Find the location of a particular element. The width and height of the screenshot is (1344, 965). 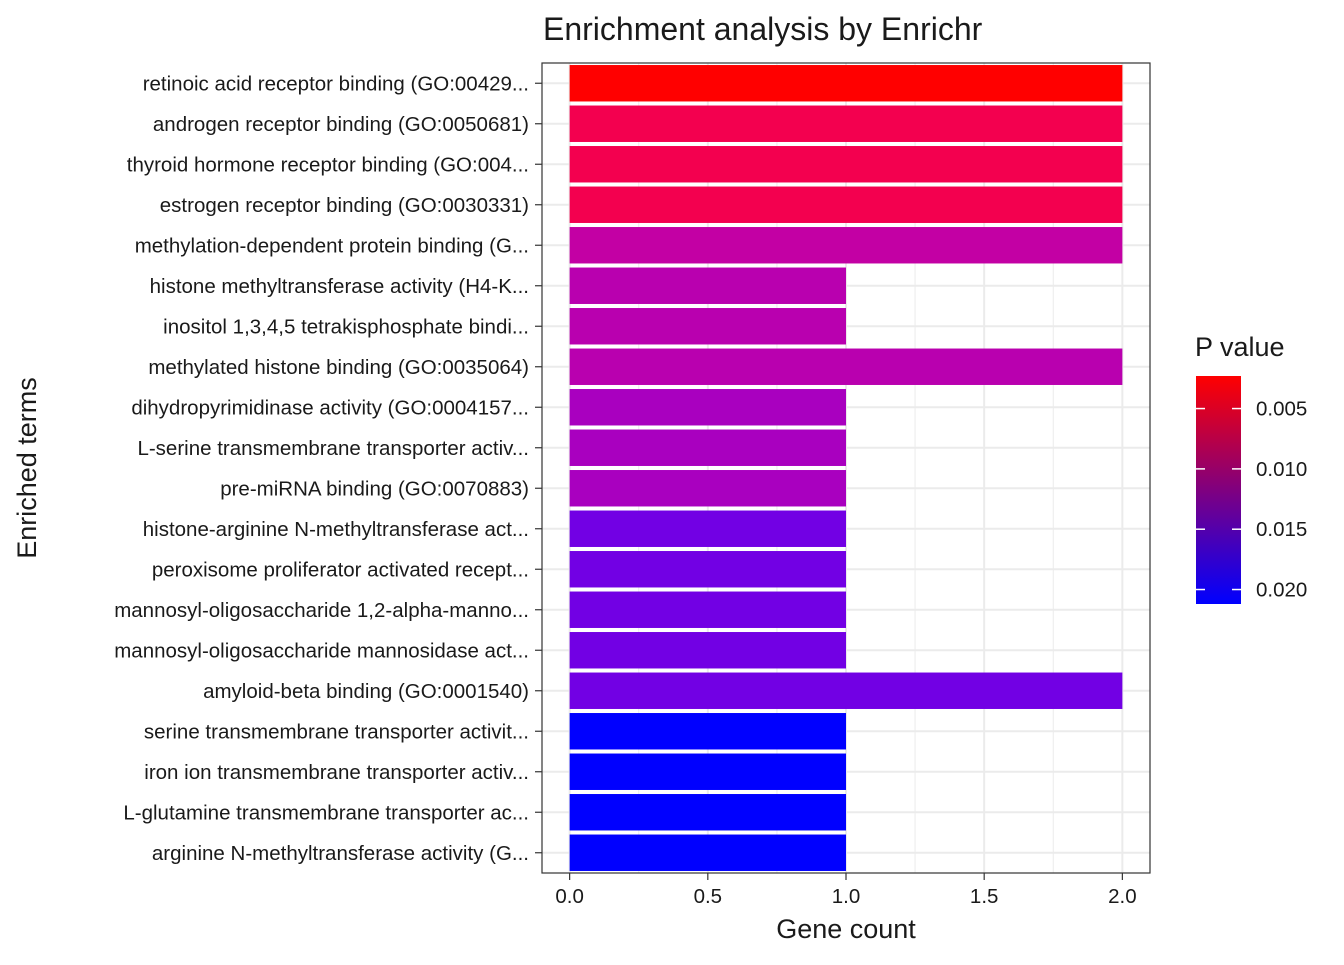

legend-tick-label: 0.010 is located at coordinates (1281, 469).